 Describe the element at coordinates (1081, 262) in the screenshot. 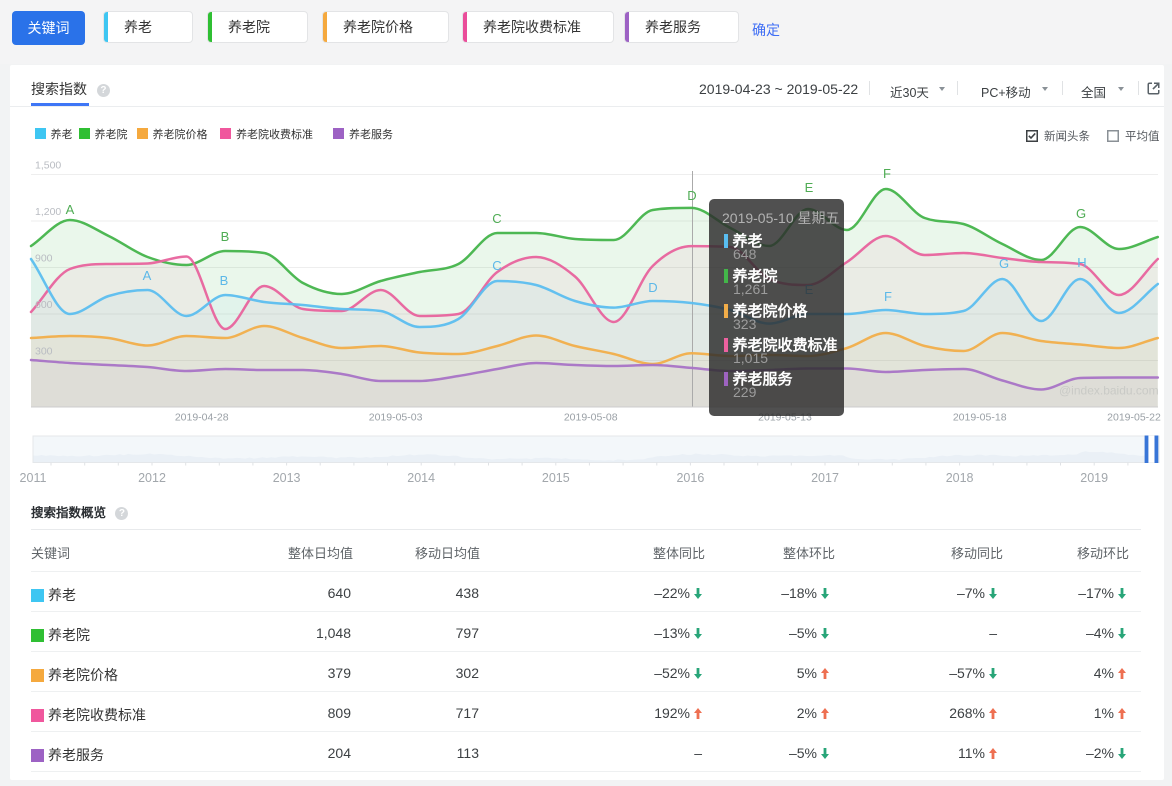

I see `svg-text: H` at that location.